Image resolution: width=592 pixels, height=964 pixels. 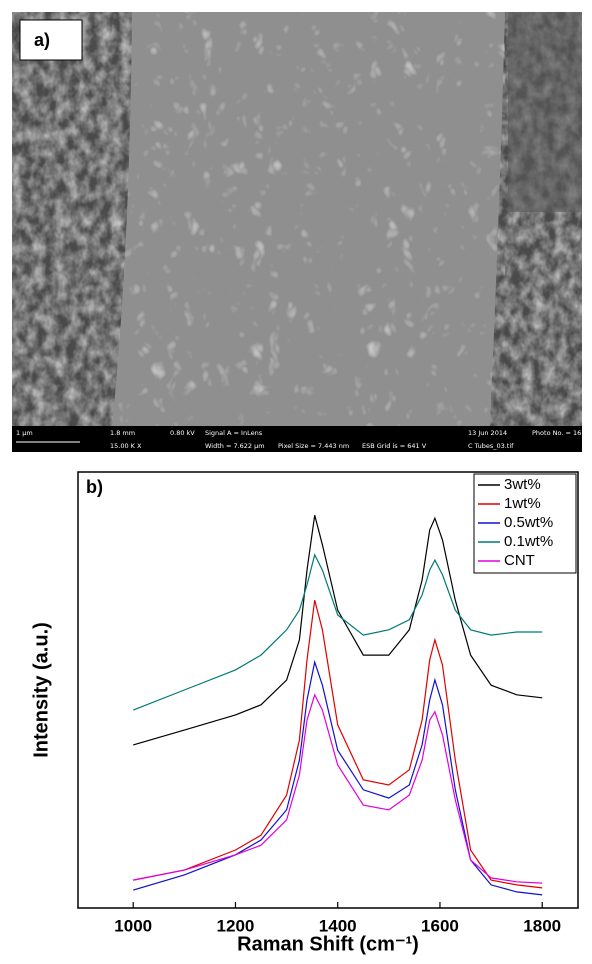 What do you see at coordinates (394, 446) in the screenshot?
I see `info-text: ESB Grid is = 641 V` at bounding box center [394, 446].